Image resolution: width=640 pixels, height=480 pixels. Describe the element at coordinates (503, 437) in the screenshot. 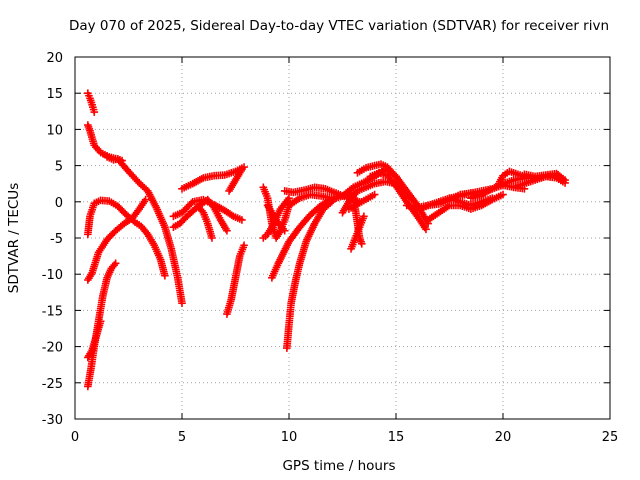

I see `x-tick-label: 20` at that location.